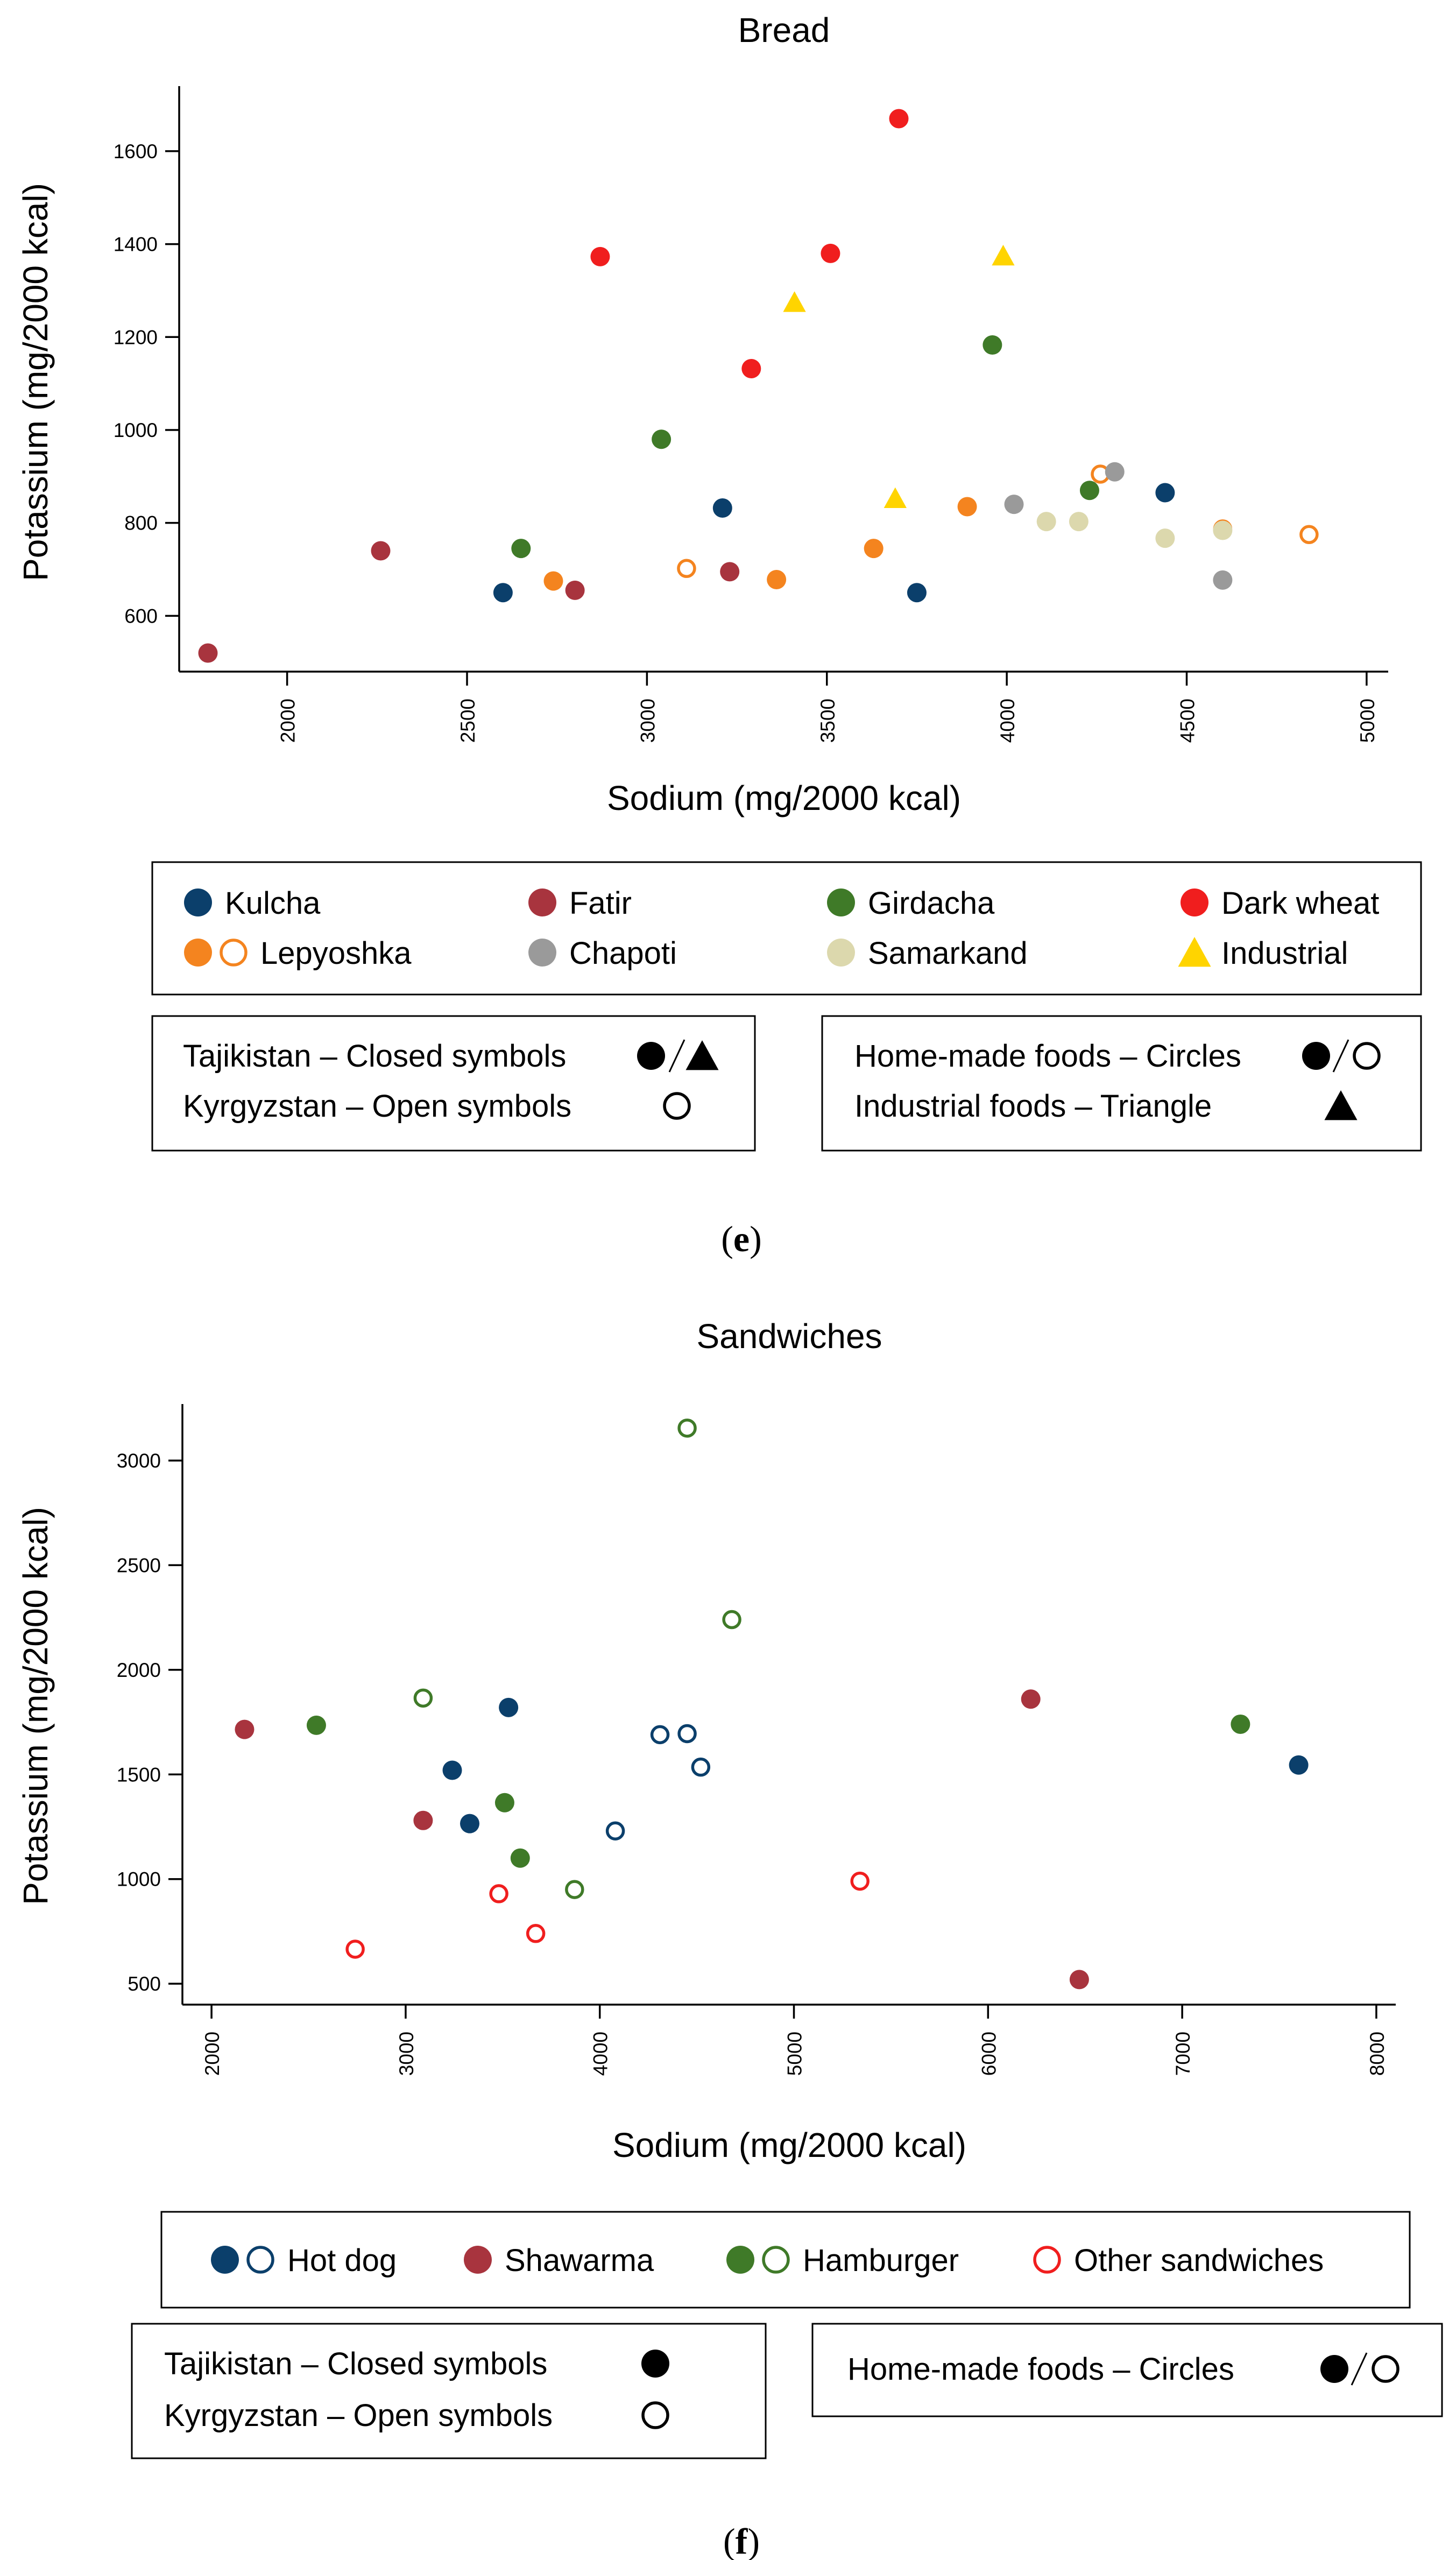 This screenshot has height=2560, width=1456. Describe the element at coordinates (932, 903) in the screenshot. I see `legend-label-girdacha: Girdacha` at that location.